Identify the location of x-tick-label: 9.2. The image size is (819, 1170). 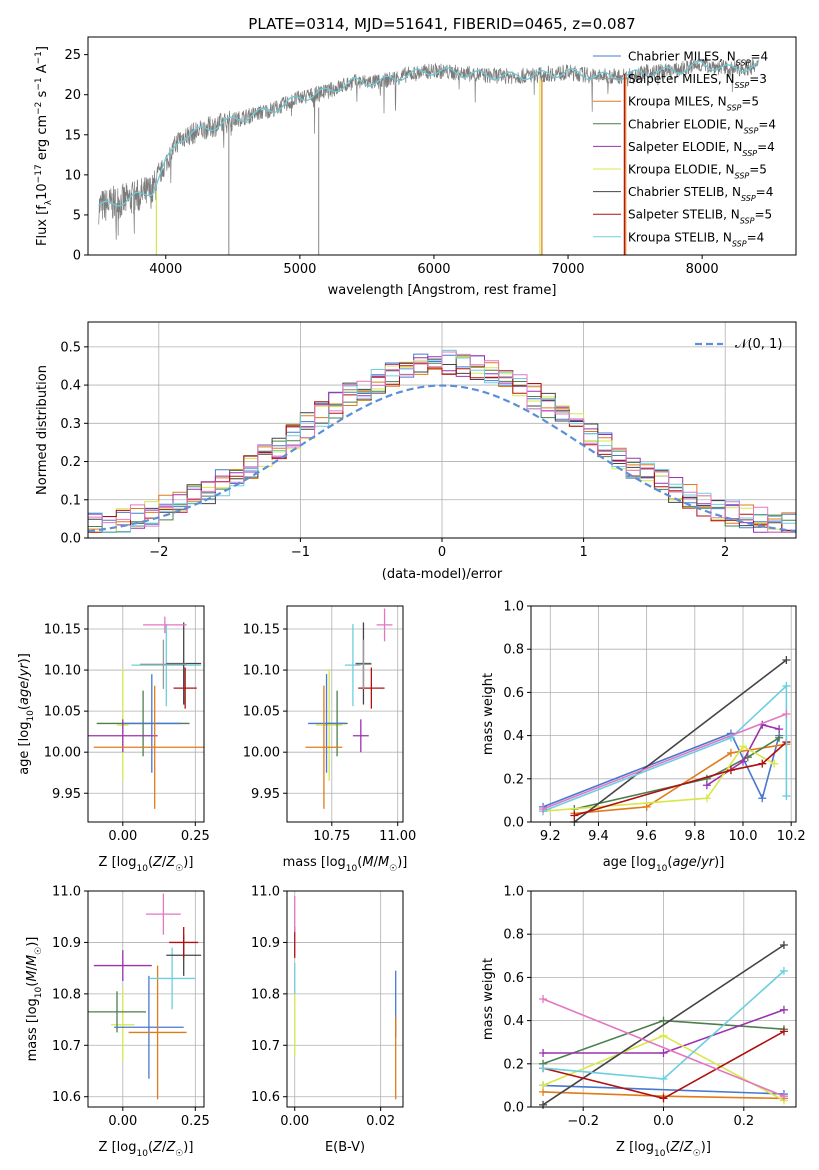
(550, 836).